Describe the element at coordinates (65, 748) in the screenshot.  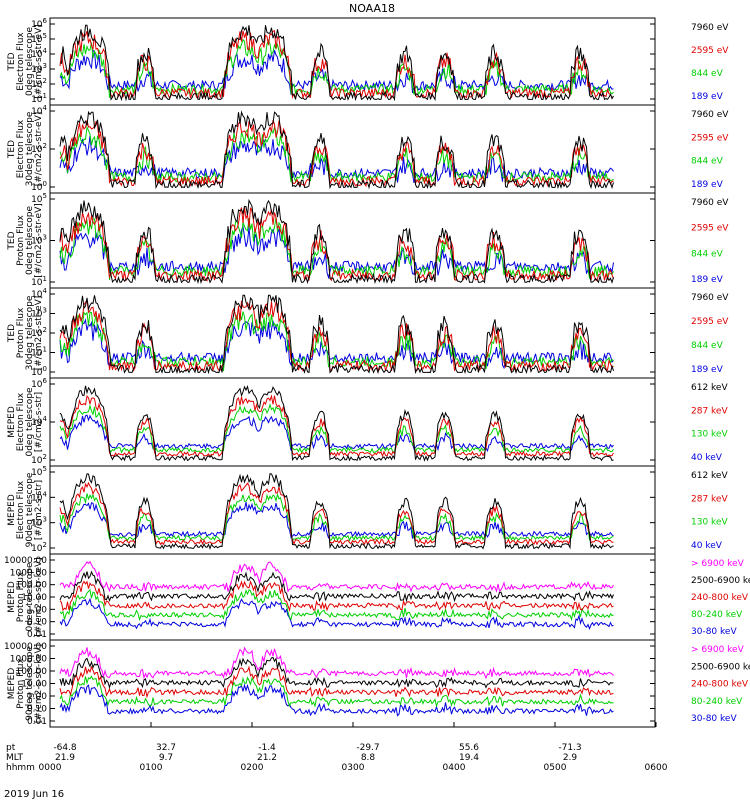
I see `x-tick-label-pt: -64.8` at that location.